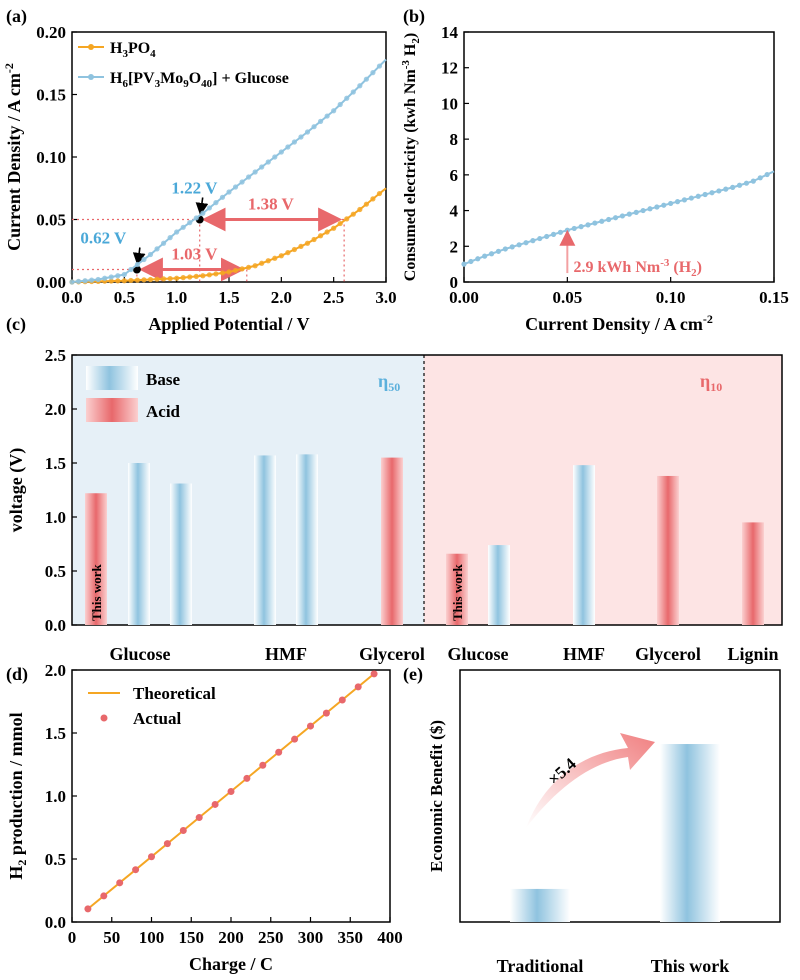 The height and width of the screenshot is (980, 800). What do you see at coordinates (163, 411) in the screenshot?
I see `legend-acid: Acid` at bounding box center [163, 411].